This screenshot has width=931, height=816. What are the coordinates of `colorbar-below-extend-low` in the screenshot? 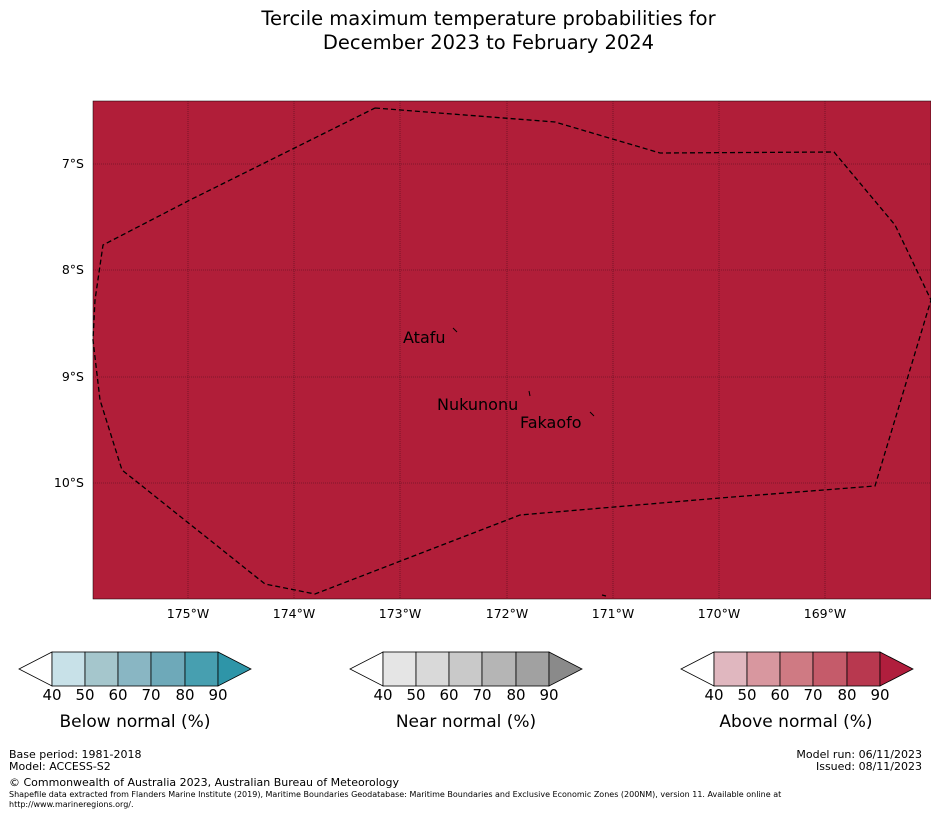 It's located at (35, 669).